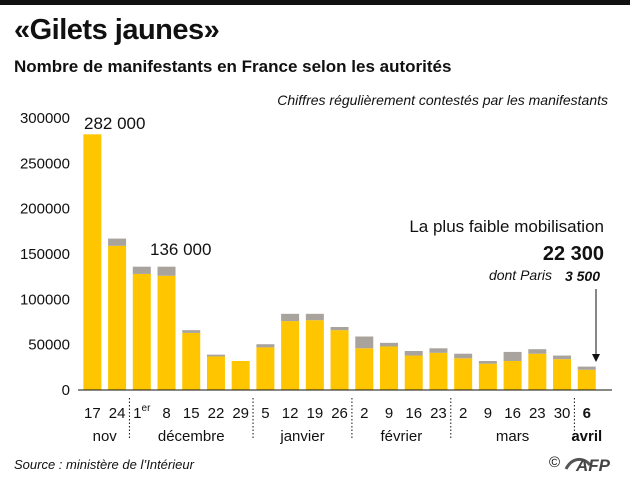 This screenshot has width=630, height=484. What do you see at coordinates (265, 413) in the screenshot?
I see `x-tick-label: 5` at bounding box center [265, 413].